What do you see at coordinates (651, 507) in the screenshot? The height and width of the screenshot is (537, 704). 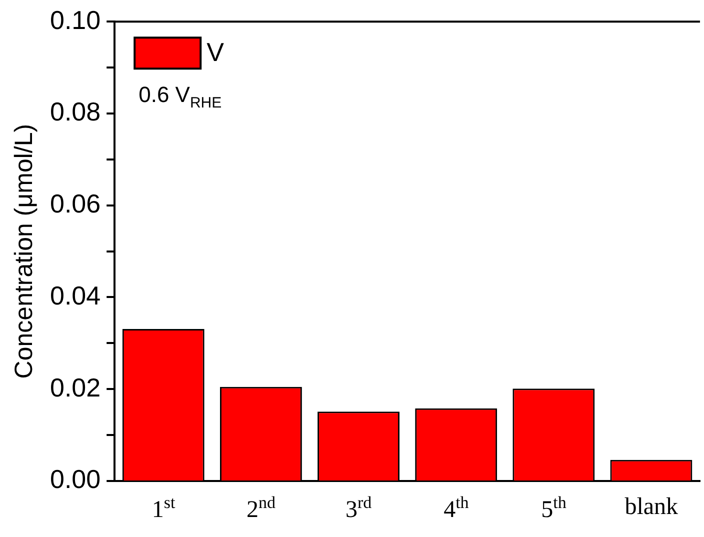 I see `x-tick-label: blank` at bounding box center [651, 507].